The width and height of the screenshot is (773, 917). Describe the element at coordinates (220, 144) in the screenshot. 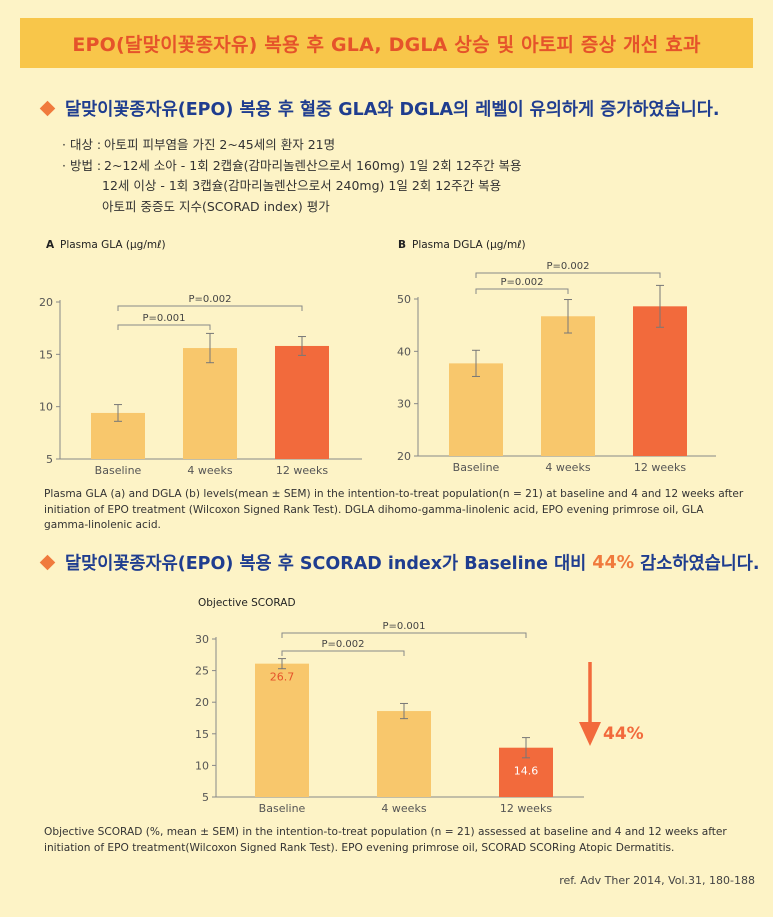

I see `target-text: 아토피 피부염을 가진 2~45세의 환자 21명` at that location.